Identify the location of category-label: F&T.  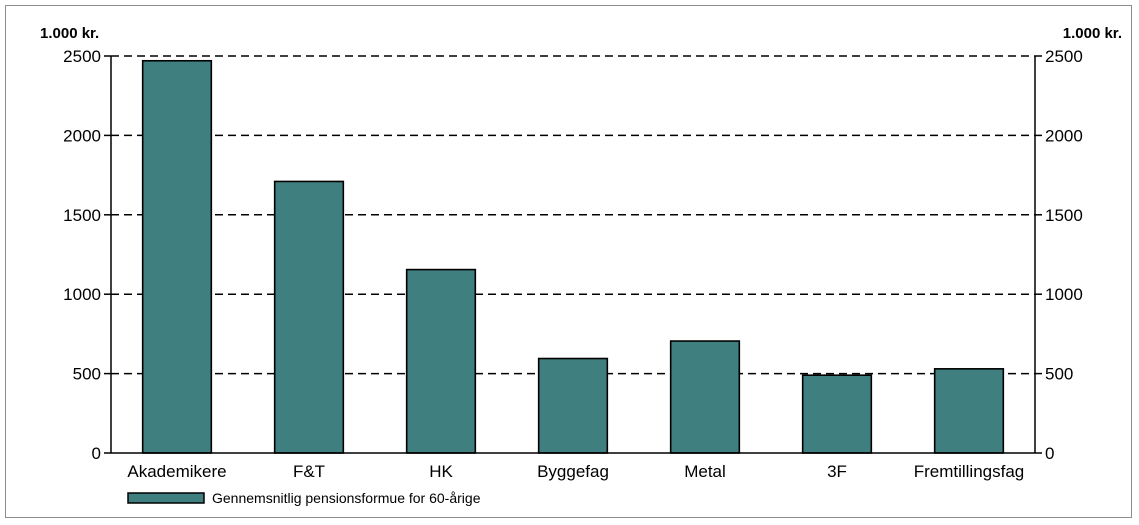
(309, 471).